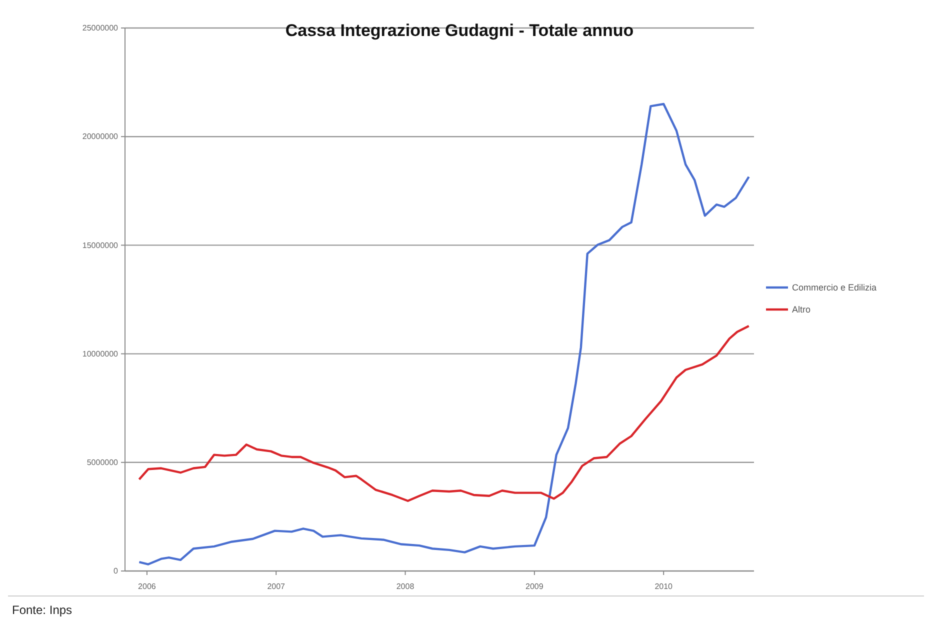  Describe the element at coordinates (42, 610) in the screenshot. I see `source-note: Fonte: Inps` at that location.